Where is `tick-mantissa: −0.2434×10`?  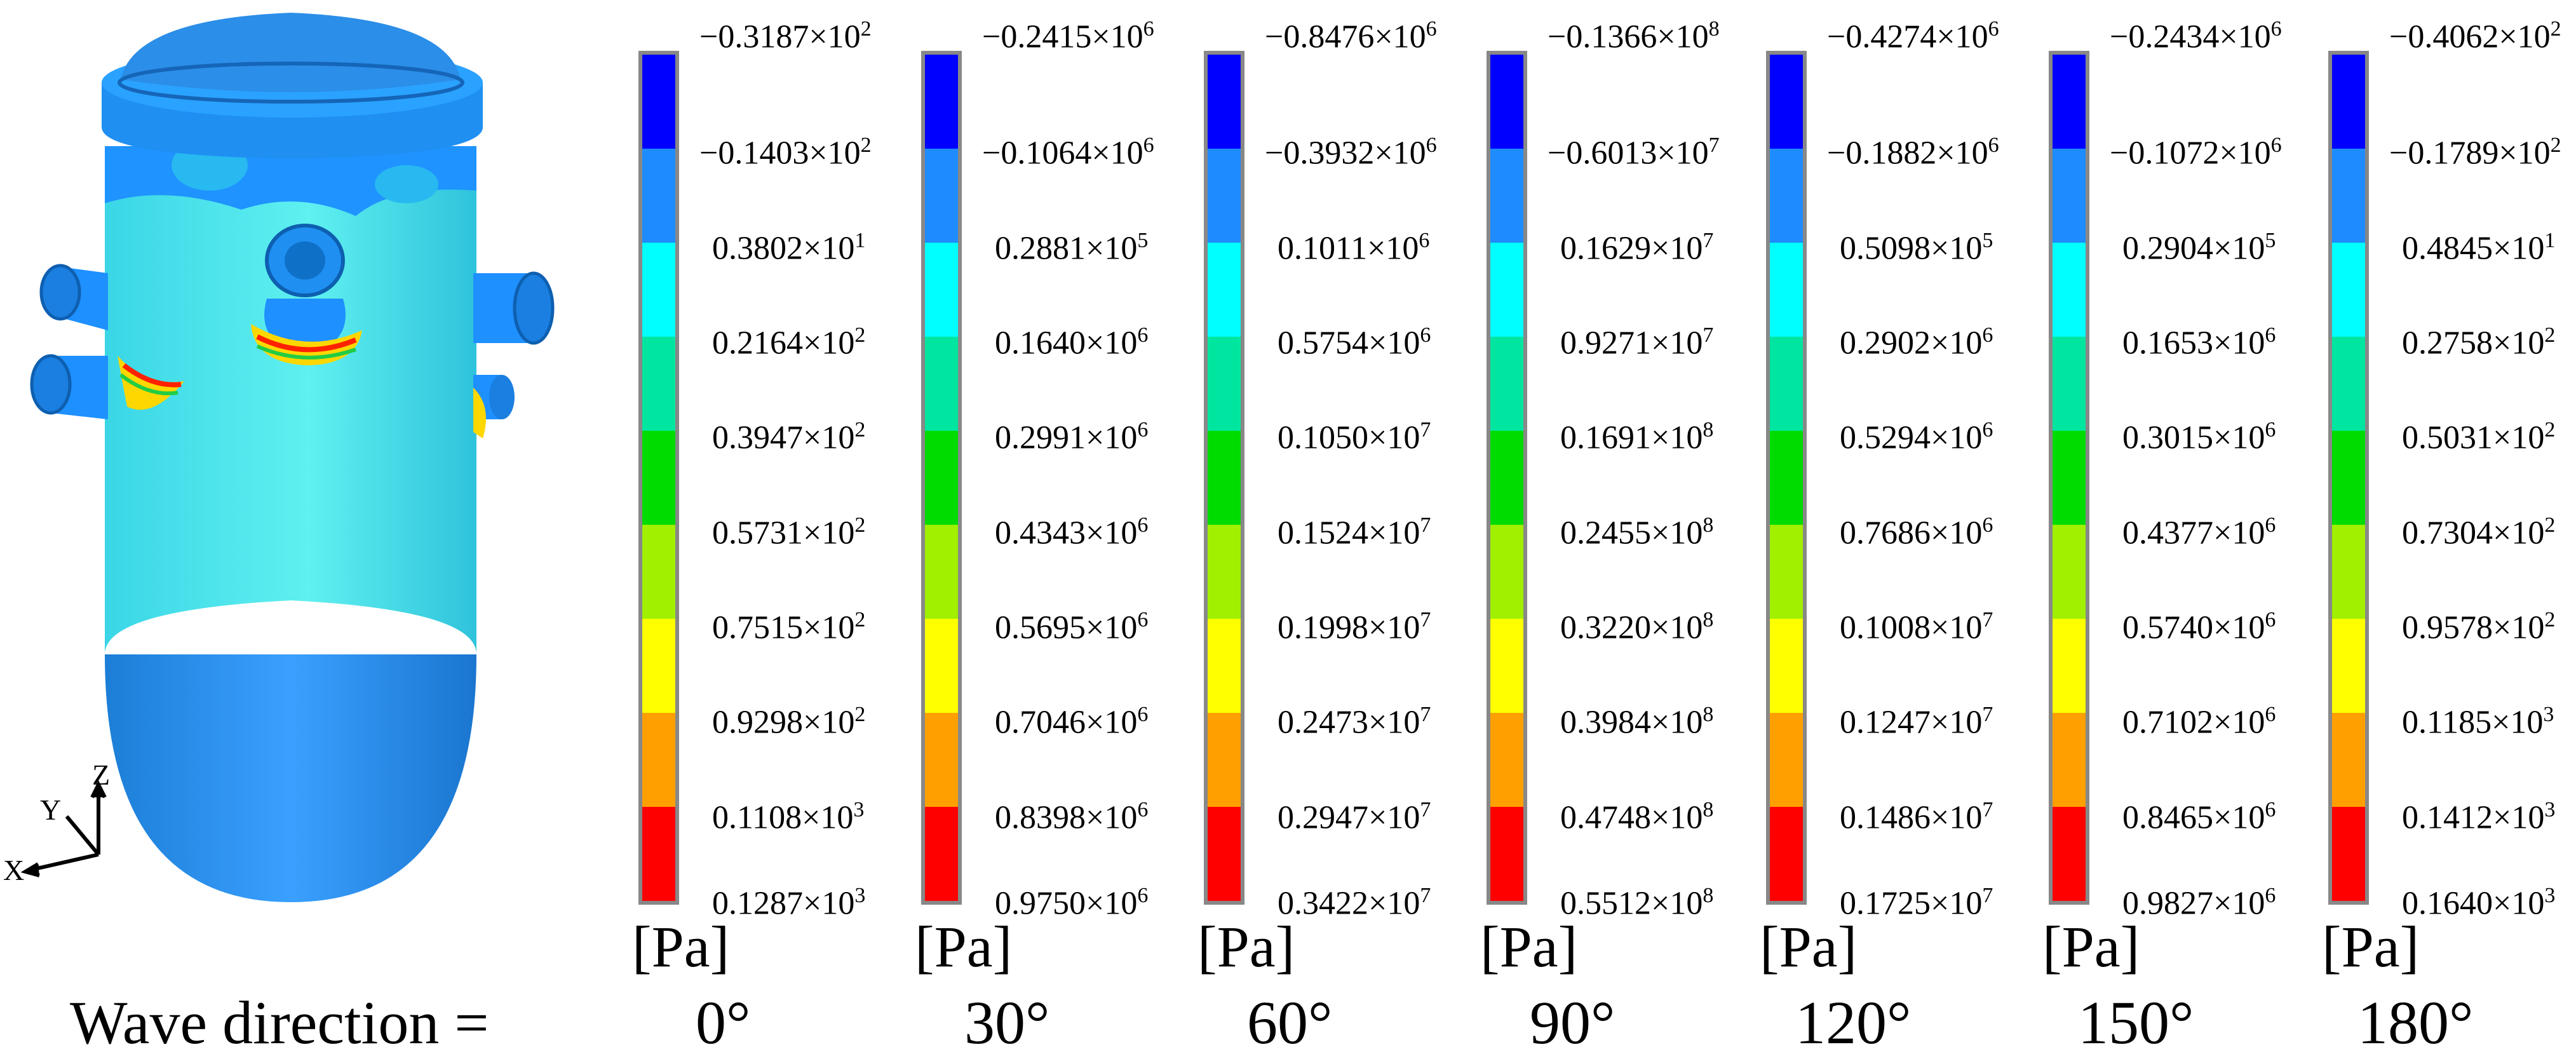 tick-mantissa: −0.2434×10 is located at coordinates (2190, 36).